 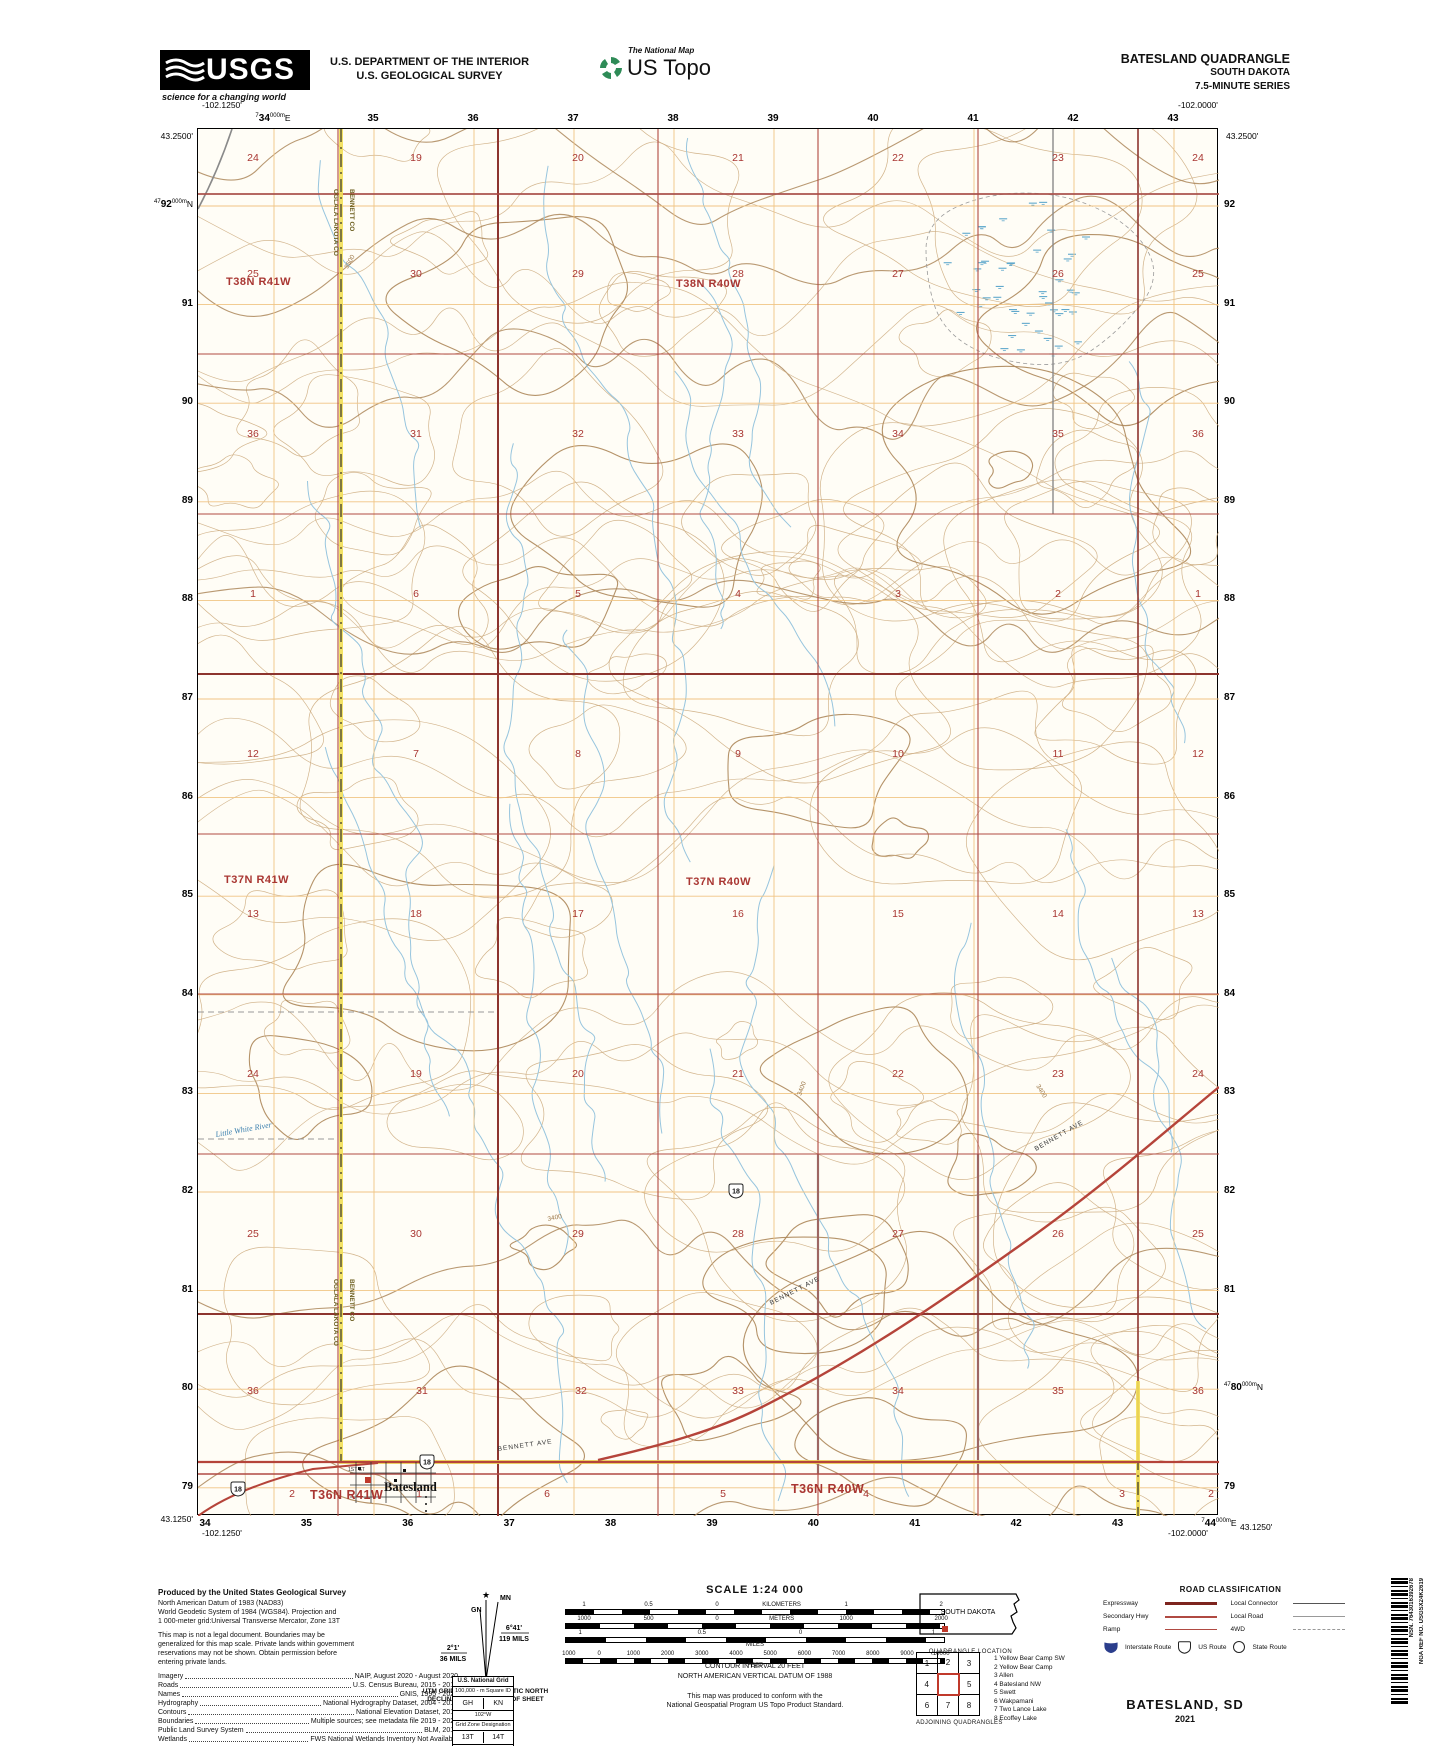 What do you see at coordinates (948, 1684) in the screenshot?
I see `adjoining-cell-current` at bounding box center [948, 1684].